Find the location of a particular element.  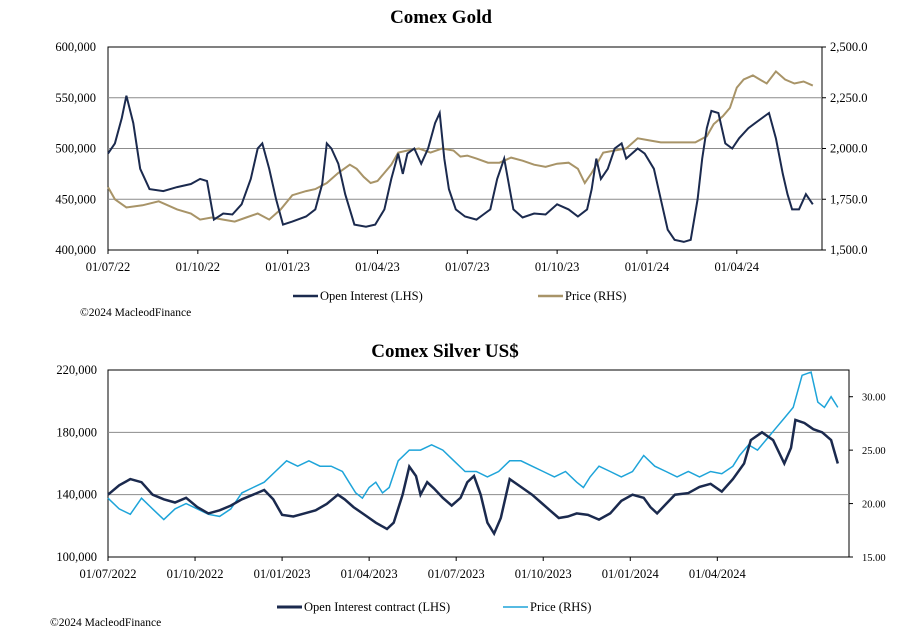

gold-left-tick-label: 450,000 is located at coordinates (75, 199).